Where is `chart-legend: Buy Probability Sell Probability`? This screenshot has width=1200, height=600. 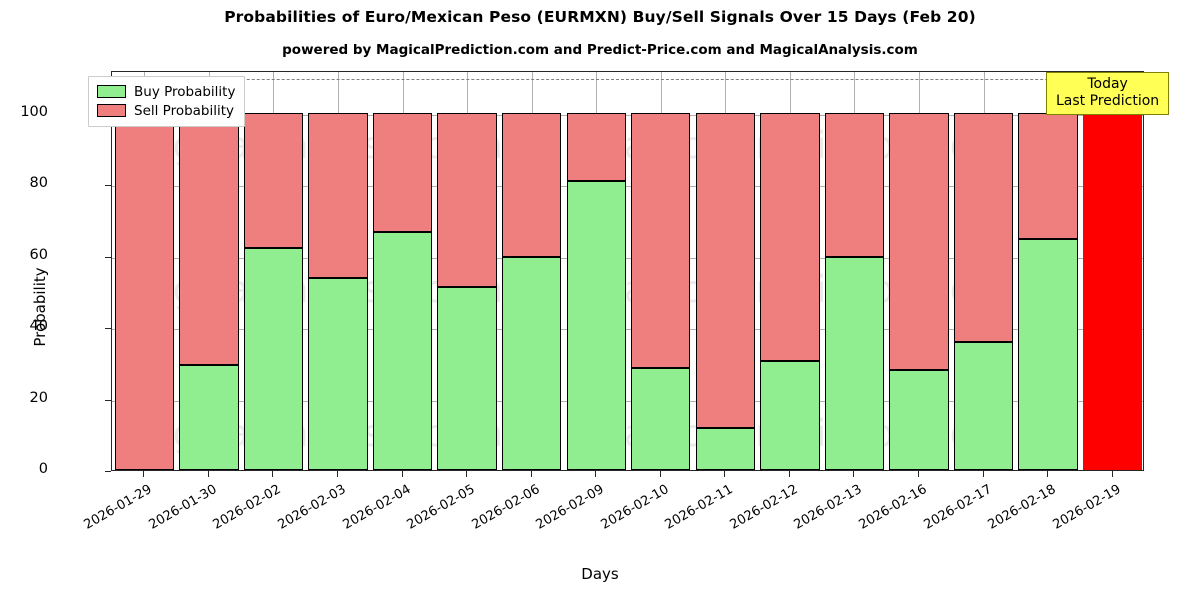
chart-legend: Buy Probability Sell Probability is located at coordinates (167, 101).